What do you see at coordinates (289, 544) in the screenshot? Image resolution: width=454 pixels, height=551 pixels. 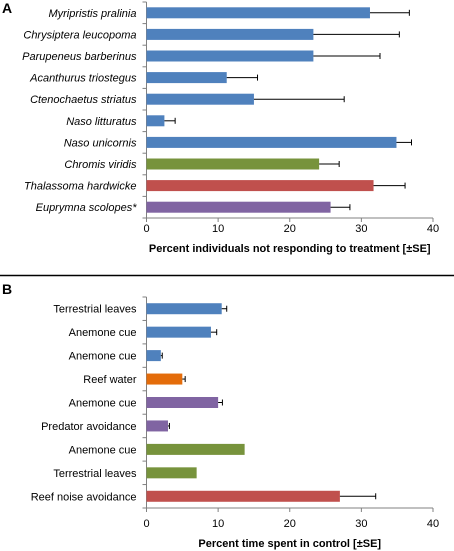 I see `x-axis-title: Percent time spent in control [±SE]` at bounding box center [289, 544].